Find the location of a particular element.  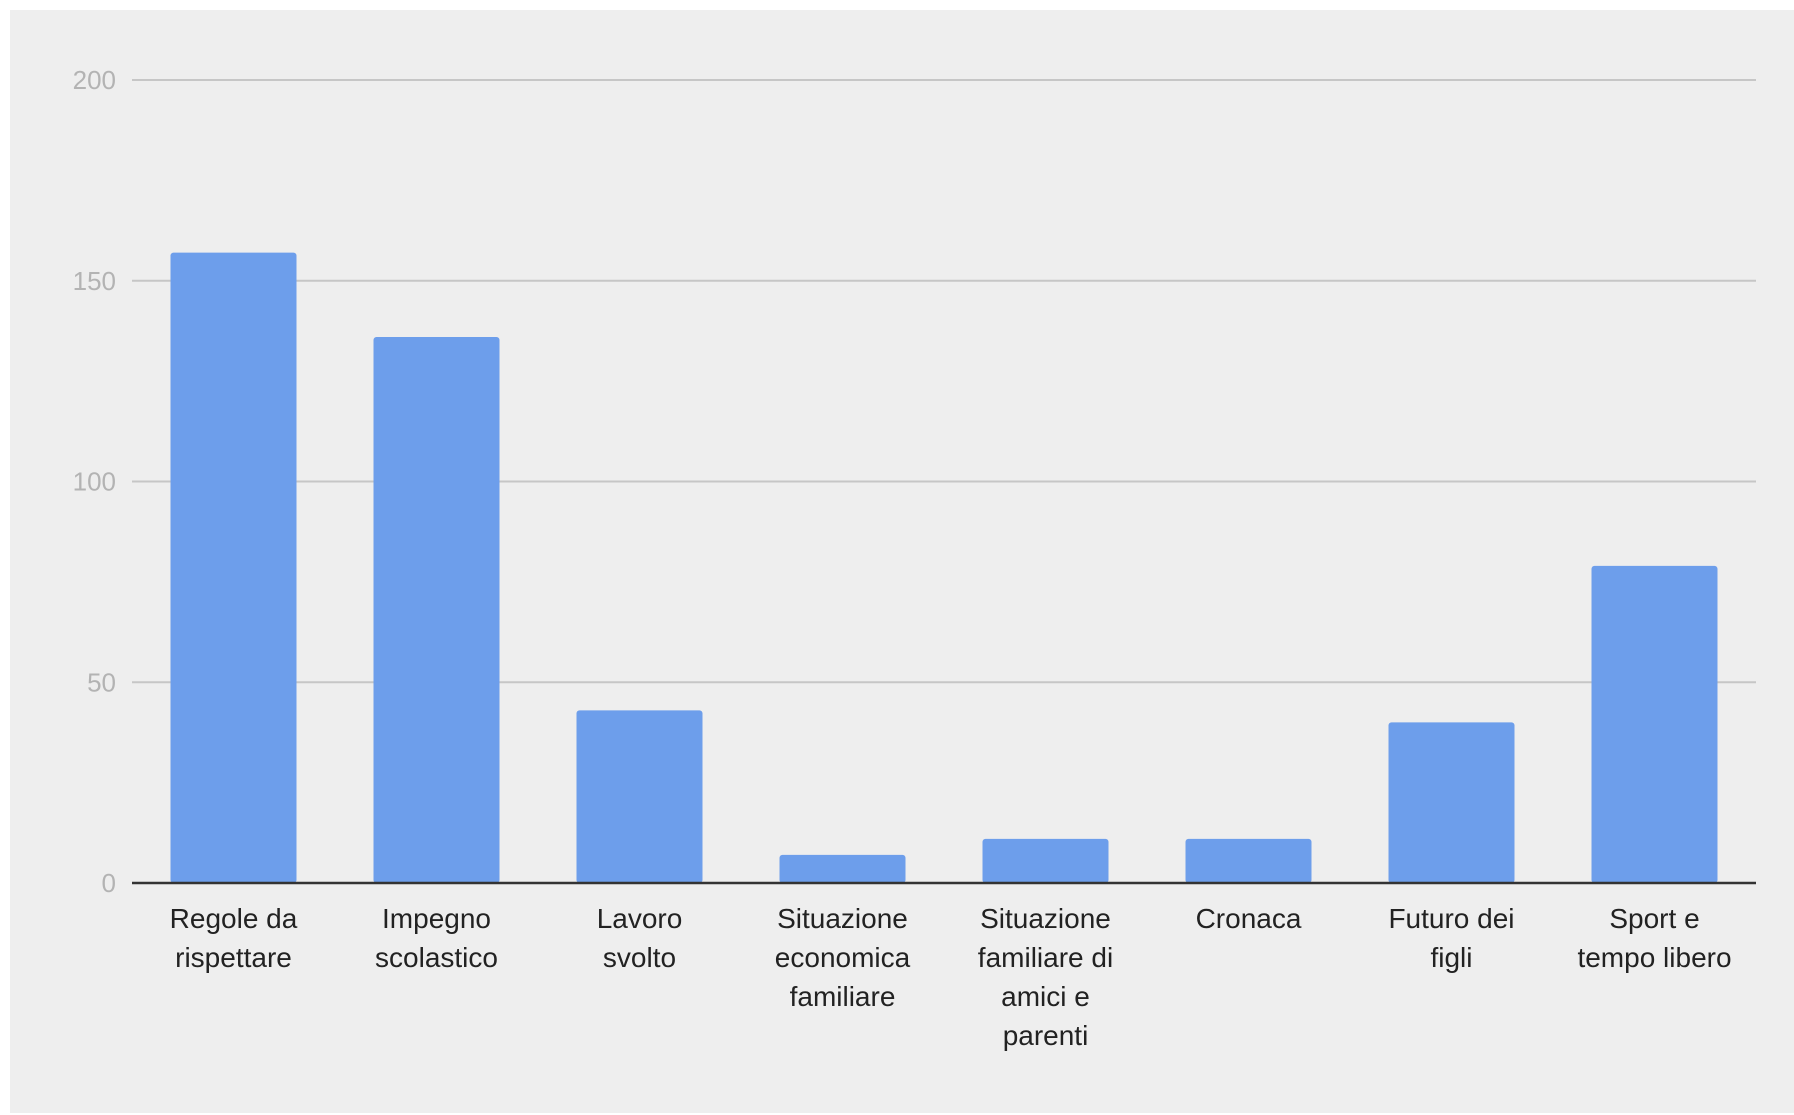

category-label: Situazione familiare di amici e parenti is located at coordinates (1045, 977).